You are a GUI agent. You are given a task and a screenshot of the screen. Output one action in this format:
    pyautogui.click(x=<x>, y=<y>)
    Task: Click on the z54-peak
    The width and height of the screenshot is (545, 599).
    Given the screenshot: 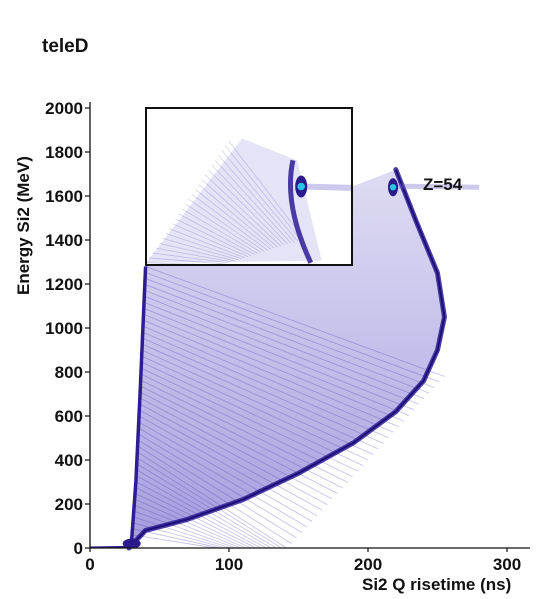 What is the action you would take?
    pyautogui.click(x=393, y=187)
    